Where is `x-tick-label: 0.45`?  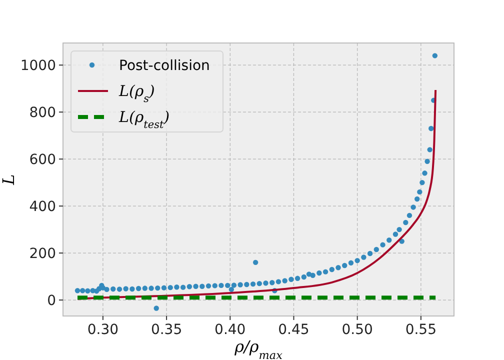
x-tick-label: 0.45 is located at coordinates (294, 330).